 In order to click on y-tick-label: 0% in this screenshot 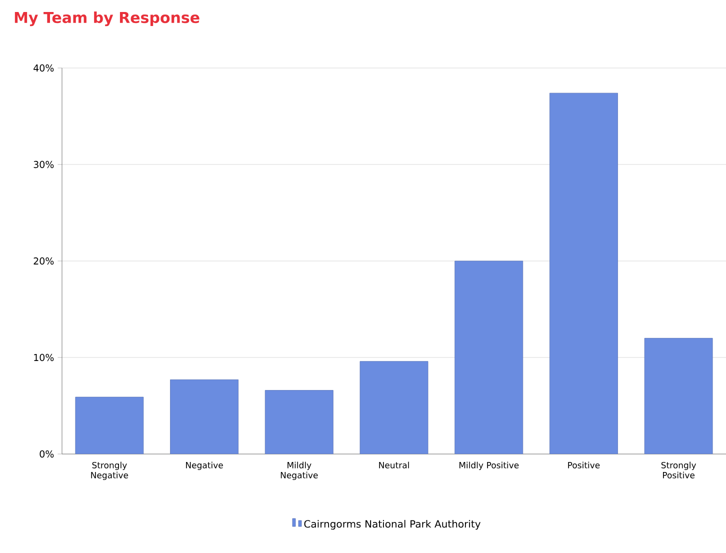, I will do `click(47, 454)`.